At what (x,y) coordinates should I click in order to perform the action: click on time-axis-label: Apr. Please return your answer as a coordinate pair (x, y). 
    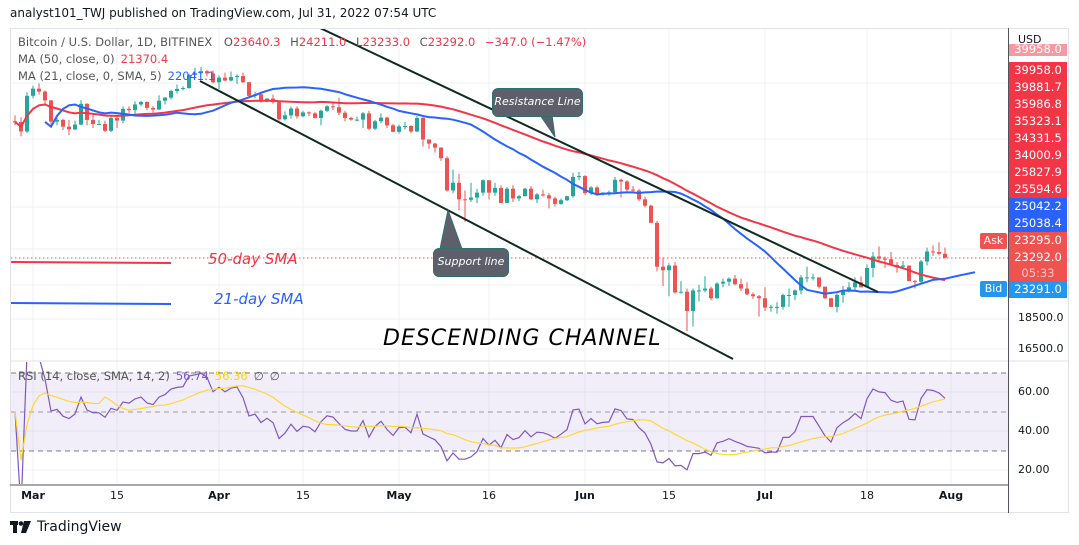
    Looking at the image, I should click on (219, 495).